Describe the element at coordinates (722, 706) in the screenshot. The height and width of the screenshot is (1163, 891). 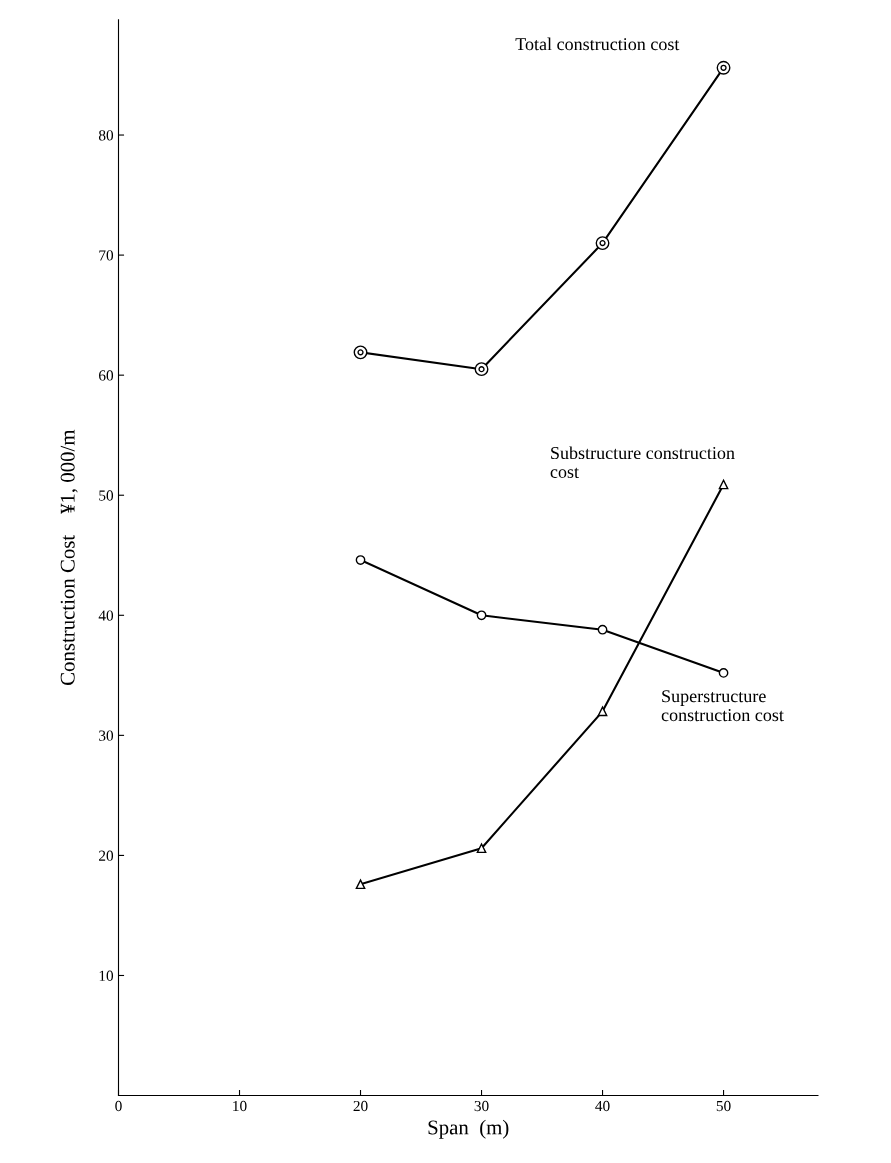
I see `series-label: Superstructure construction cost` at that location.